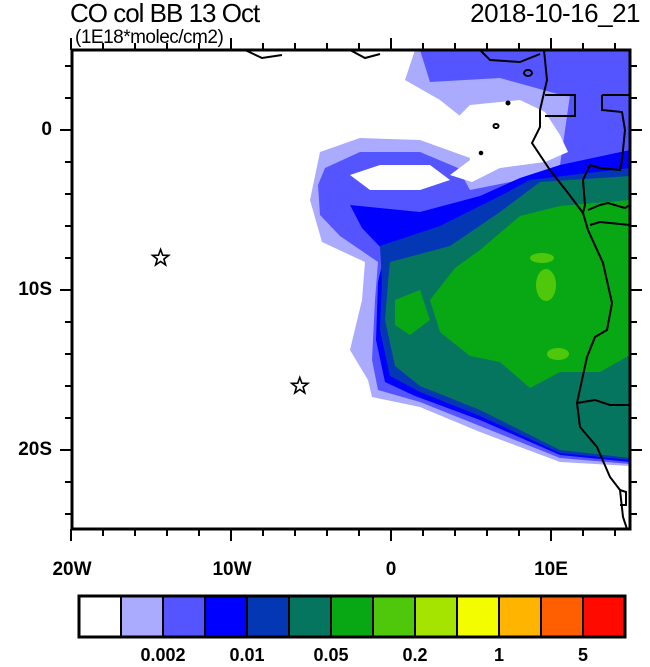 The height and width of the screenshot is (667, 650). What do you see at coordinates (558, 354) in the screenshot?
I see `contour-0.2c` at bounding box center [558, 354].